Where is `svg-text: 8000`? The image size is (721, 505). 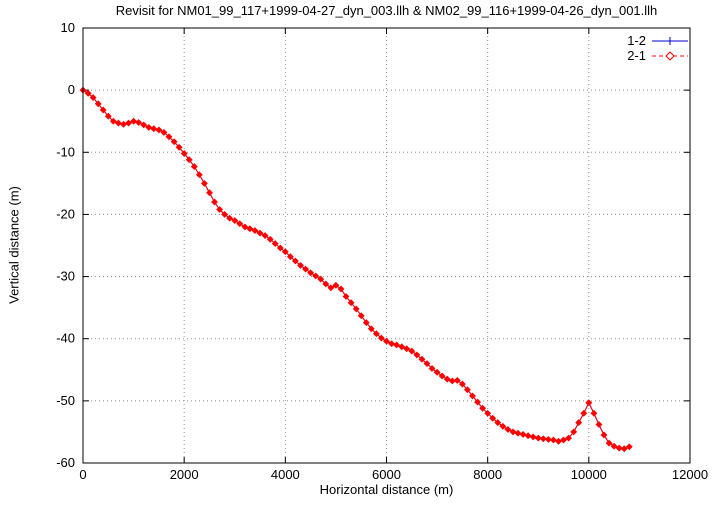 svg-text: 8000 is located at coordinates (487, 474).